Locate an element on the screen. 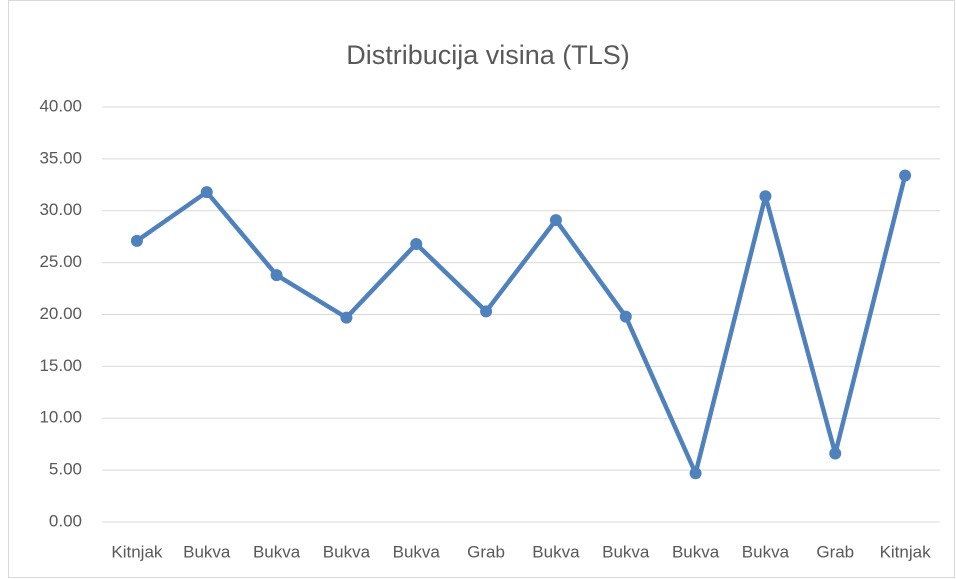 This screenshot has width=956, height=579. y-tick-label: 35.00 is located at coordinates (60, 157).